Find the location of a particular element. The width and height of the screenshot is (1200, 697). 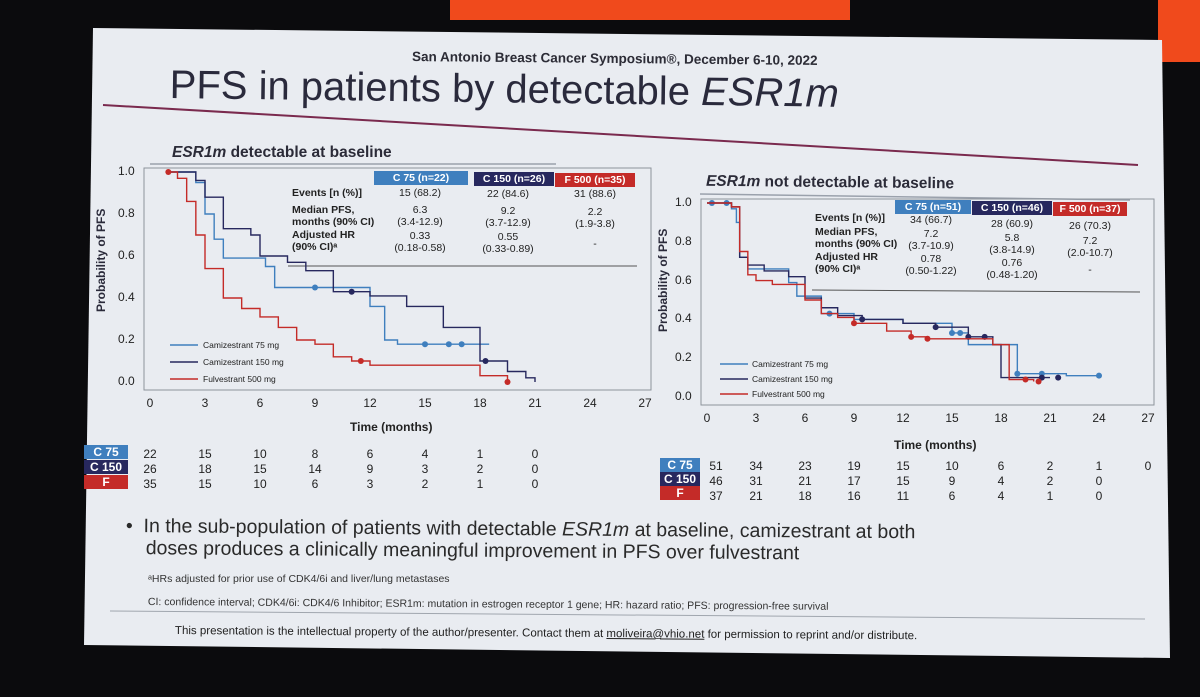

left-risk-label-c150: C 150 is located at coordinates (106, 467).